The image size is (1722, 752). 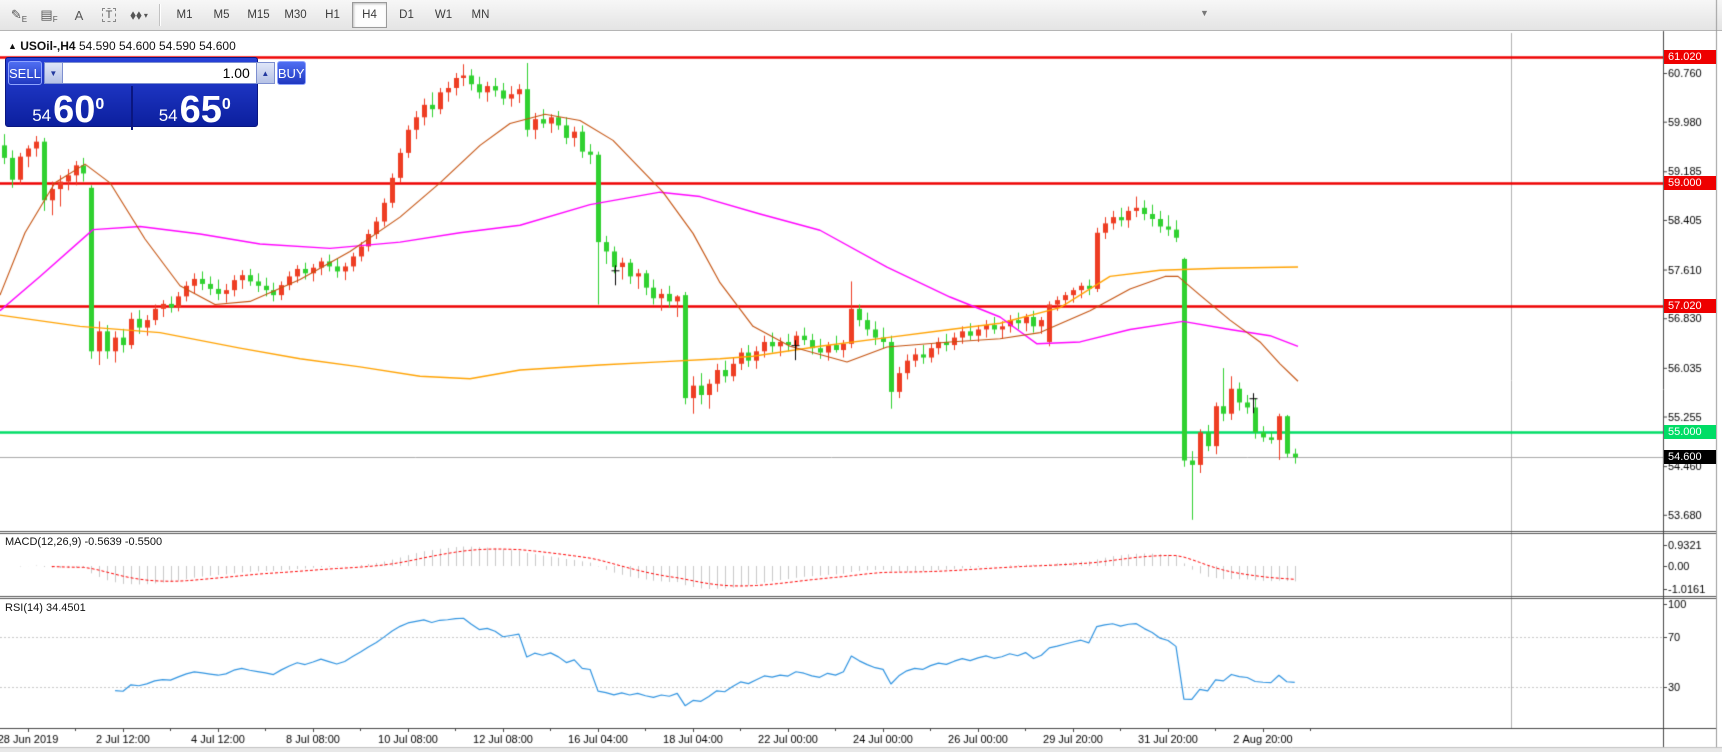 I want to click on volume-input, so click(x=159, y=73).